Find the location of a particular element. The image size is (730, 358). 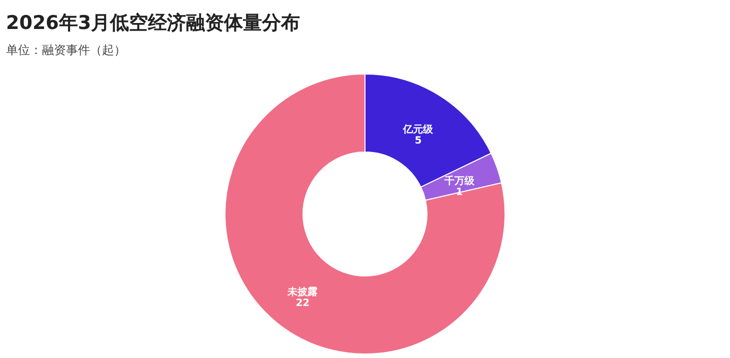

slice-label: 亿元级 is located at coordinates (418, 129).